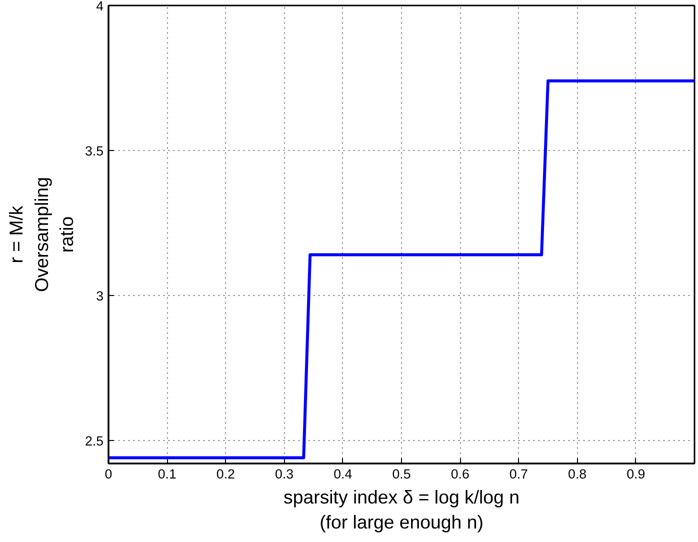 Image resolution: width=698 pixels, height=542 pixels. What do you see at coordinates (225, 474) in the screenshot?
I see `x-tick-label: 0.2` at bounding box center [225, 474].